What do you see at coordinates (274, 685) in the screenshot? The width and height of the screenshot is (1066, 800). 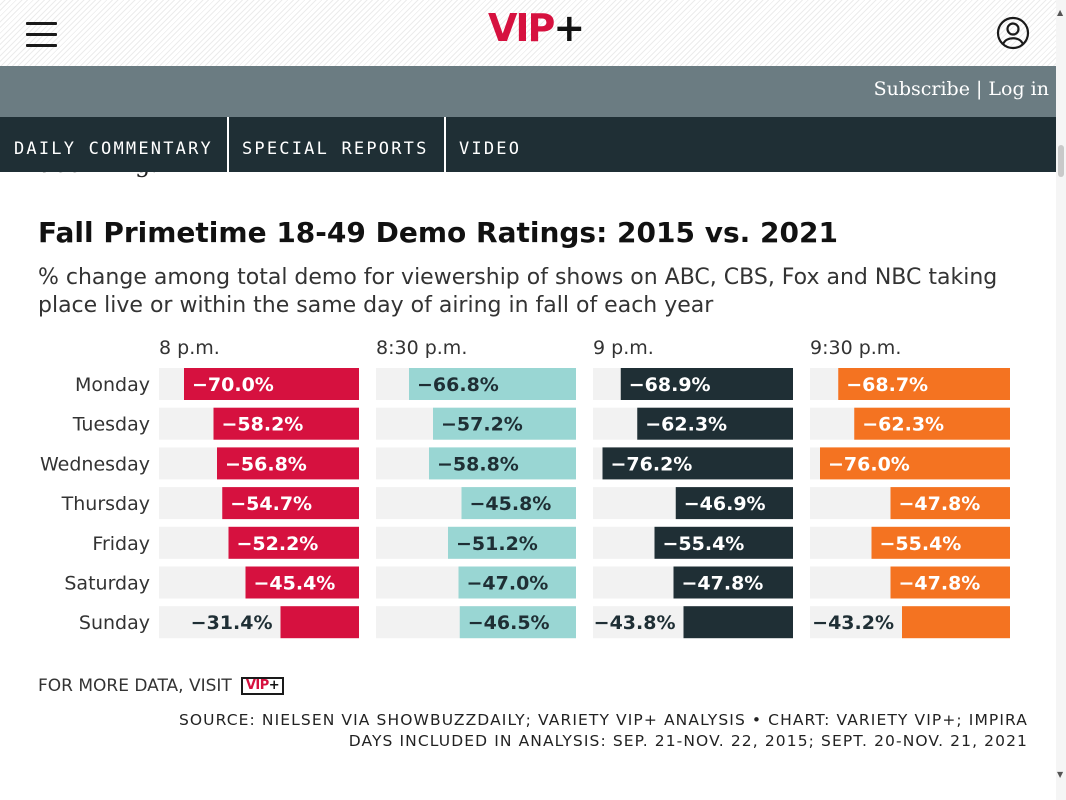 I see `badge-plus: +` at bounding box center [274, 685].